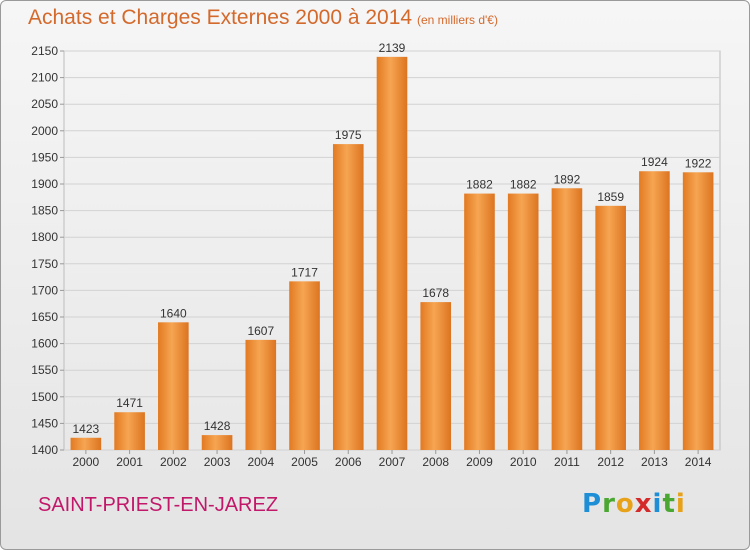  Describe the element at coordinates (44, 450) in the screenshot. I see `y-tick-label: 1400` at that location.